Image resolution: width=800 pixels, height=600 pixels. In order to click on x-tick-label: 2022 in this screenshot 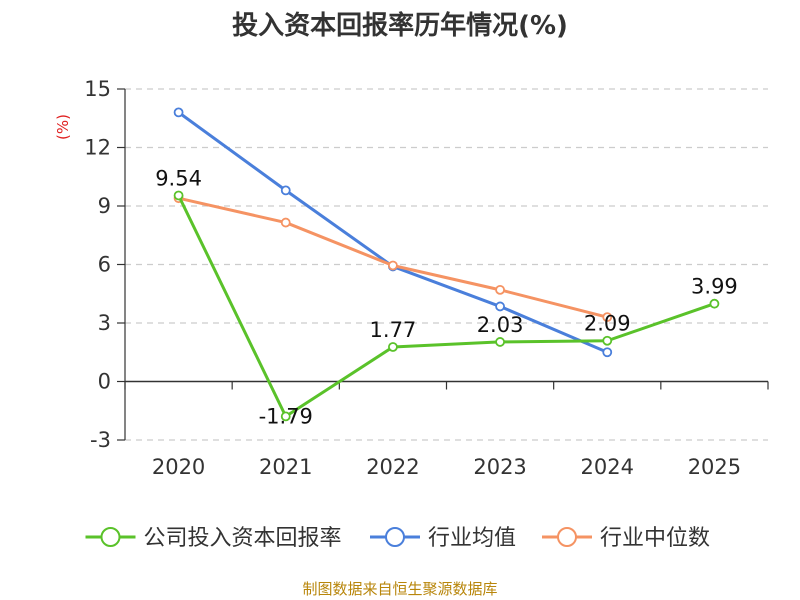, I will do `click(392, 467)`.